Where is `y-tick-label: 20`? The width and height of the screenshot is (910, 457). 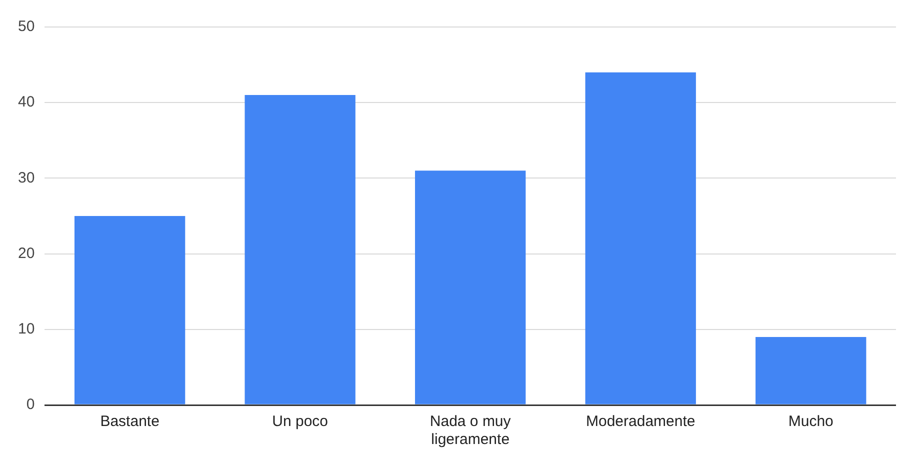
y-tick-label: 20 is located at coordinates (26, 253).